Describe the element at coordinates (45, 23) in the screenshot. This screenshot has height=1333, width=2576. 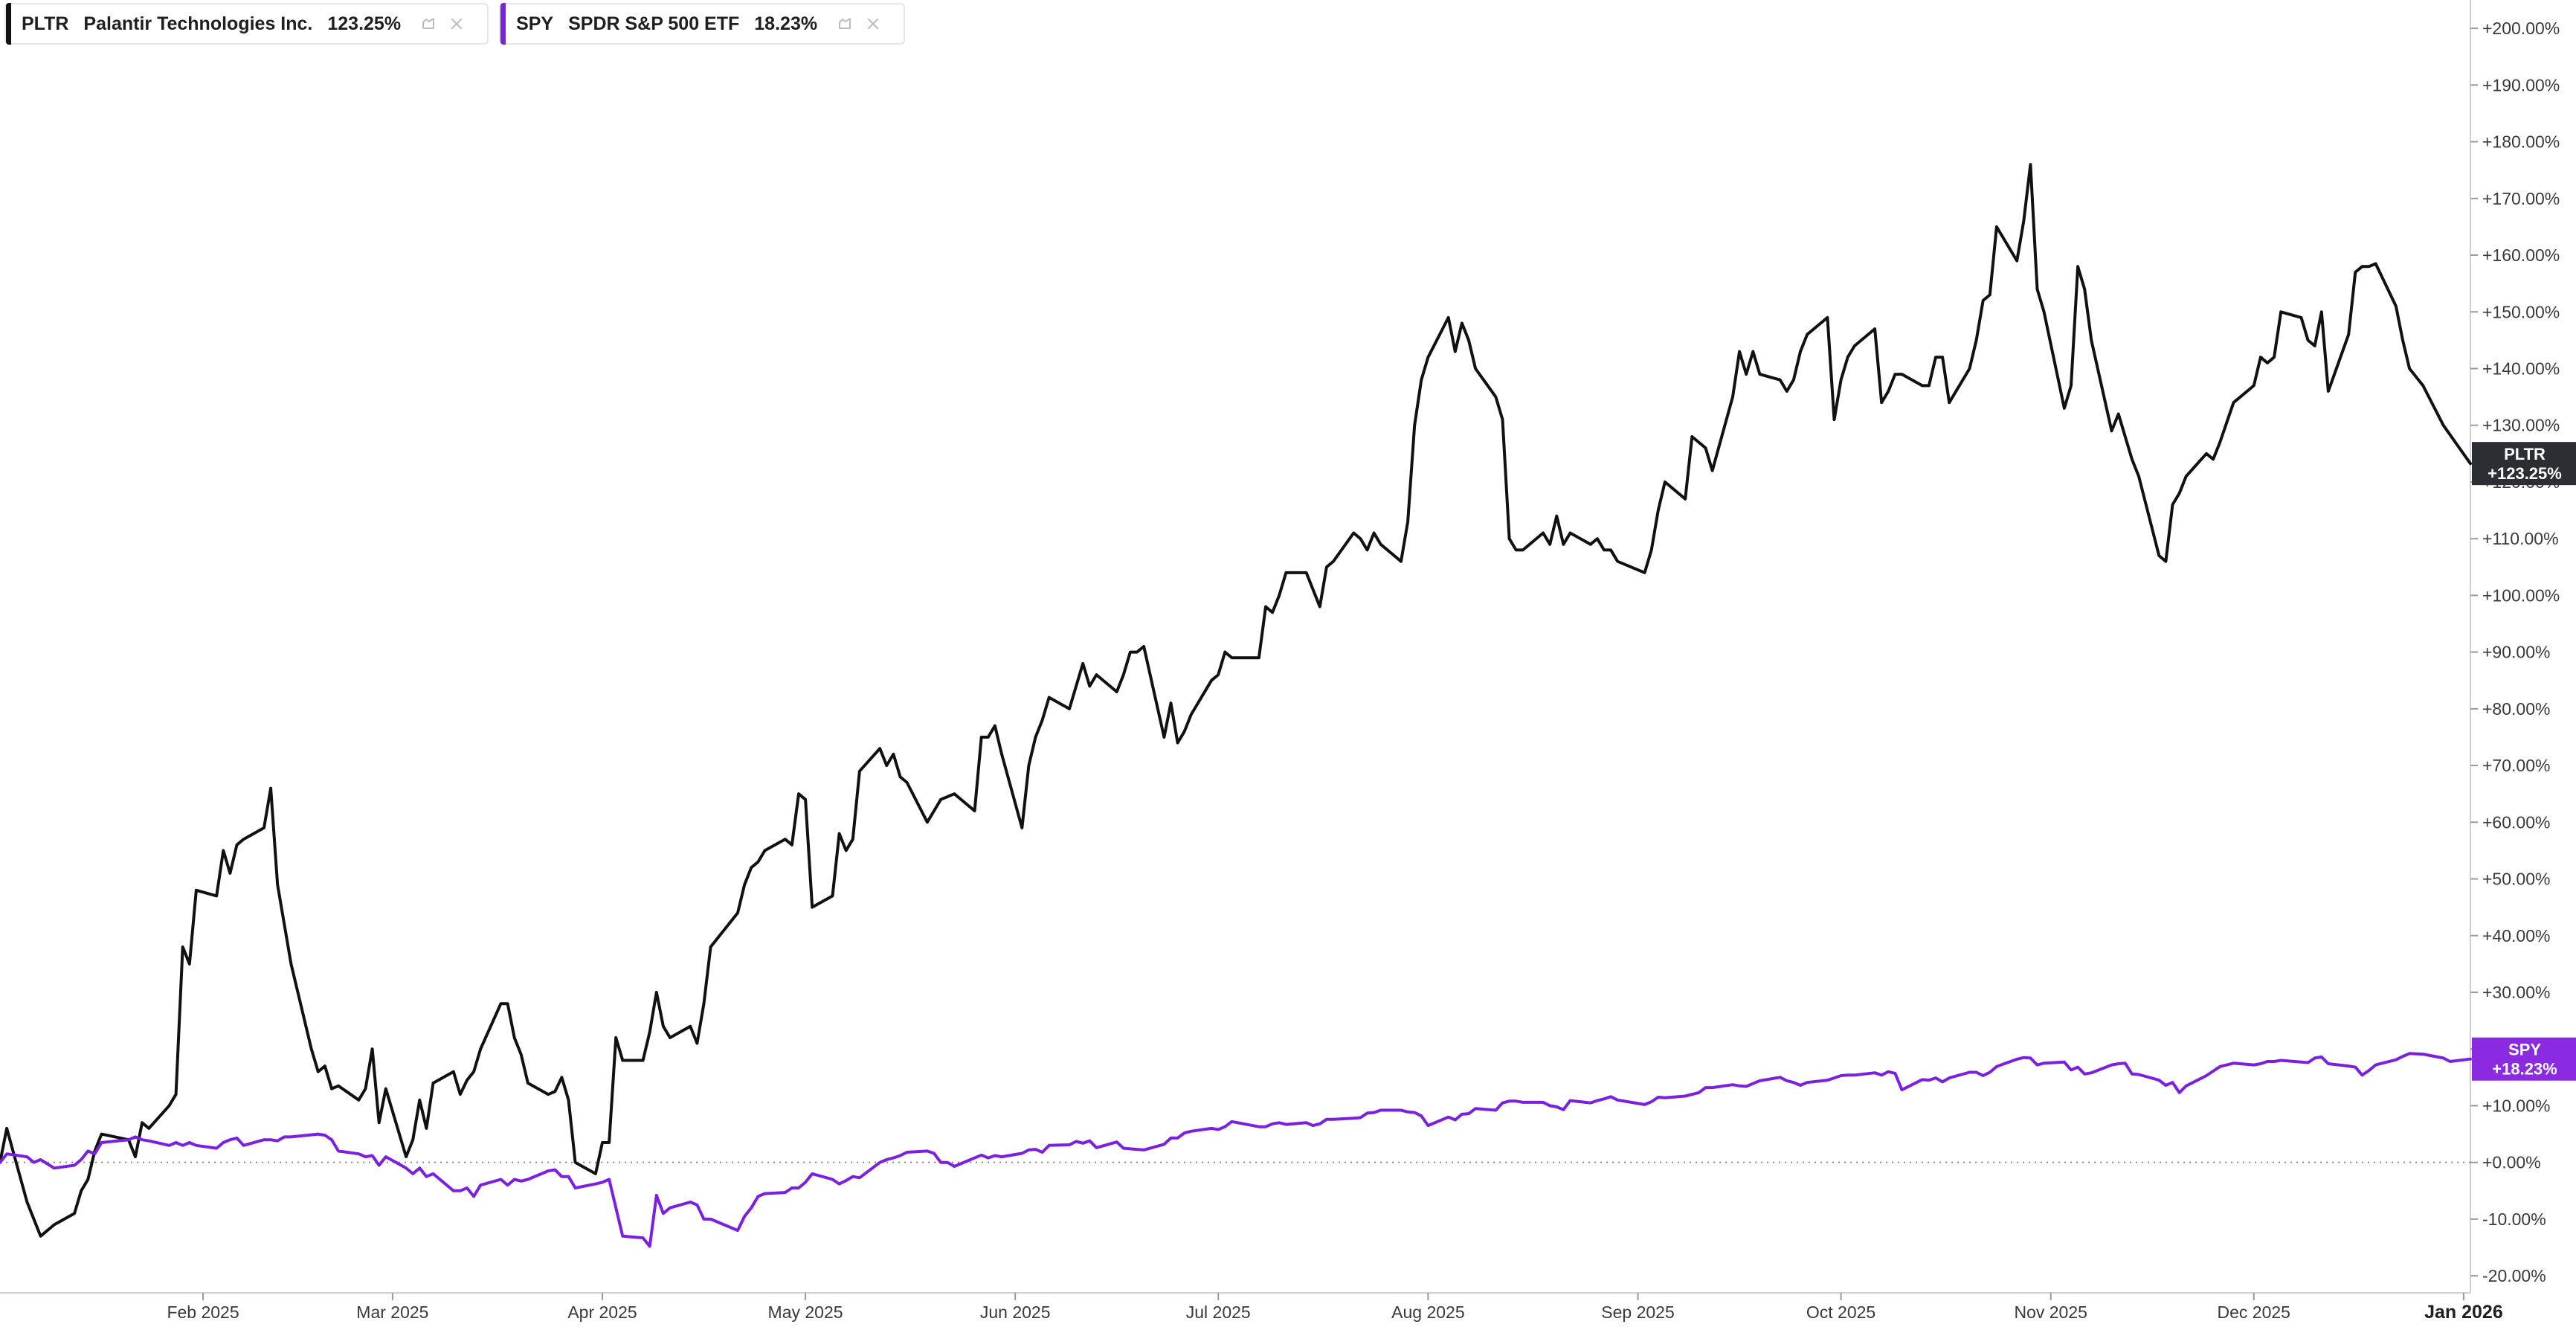
I see `legend-symbol: PLTR` at that location.